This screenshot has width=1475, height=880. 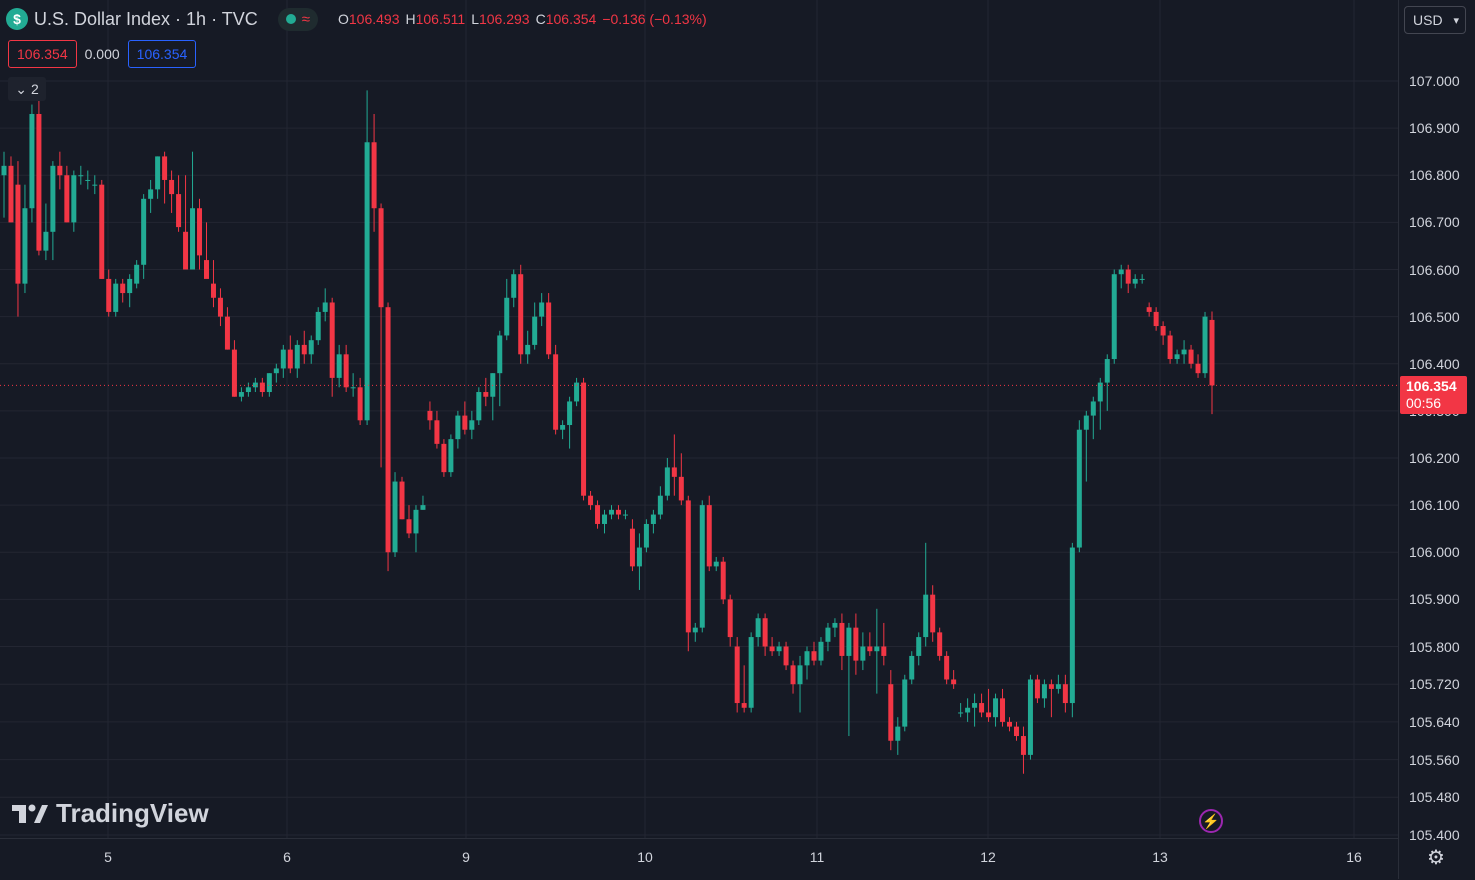 I want to click on tradingview-logo-icon, so click(x=30, y=813).